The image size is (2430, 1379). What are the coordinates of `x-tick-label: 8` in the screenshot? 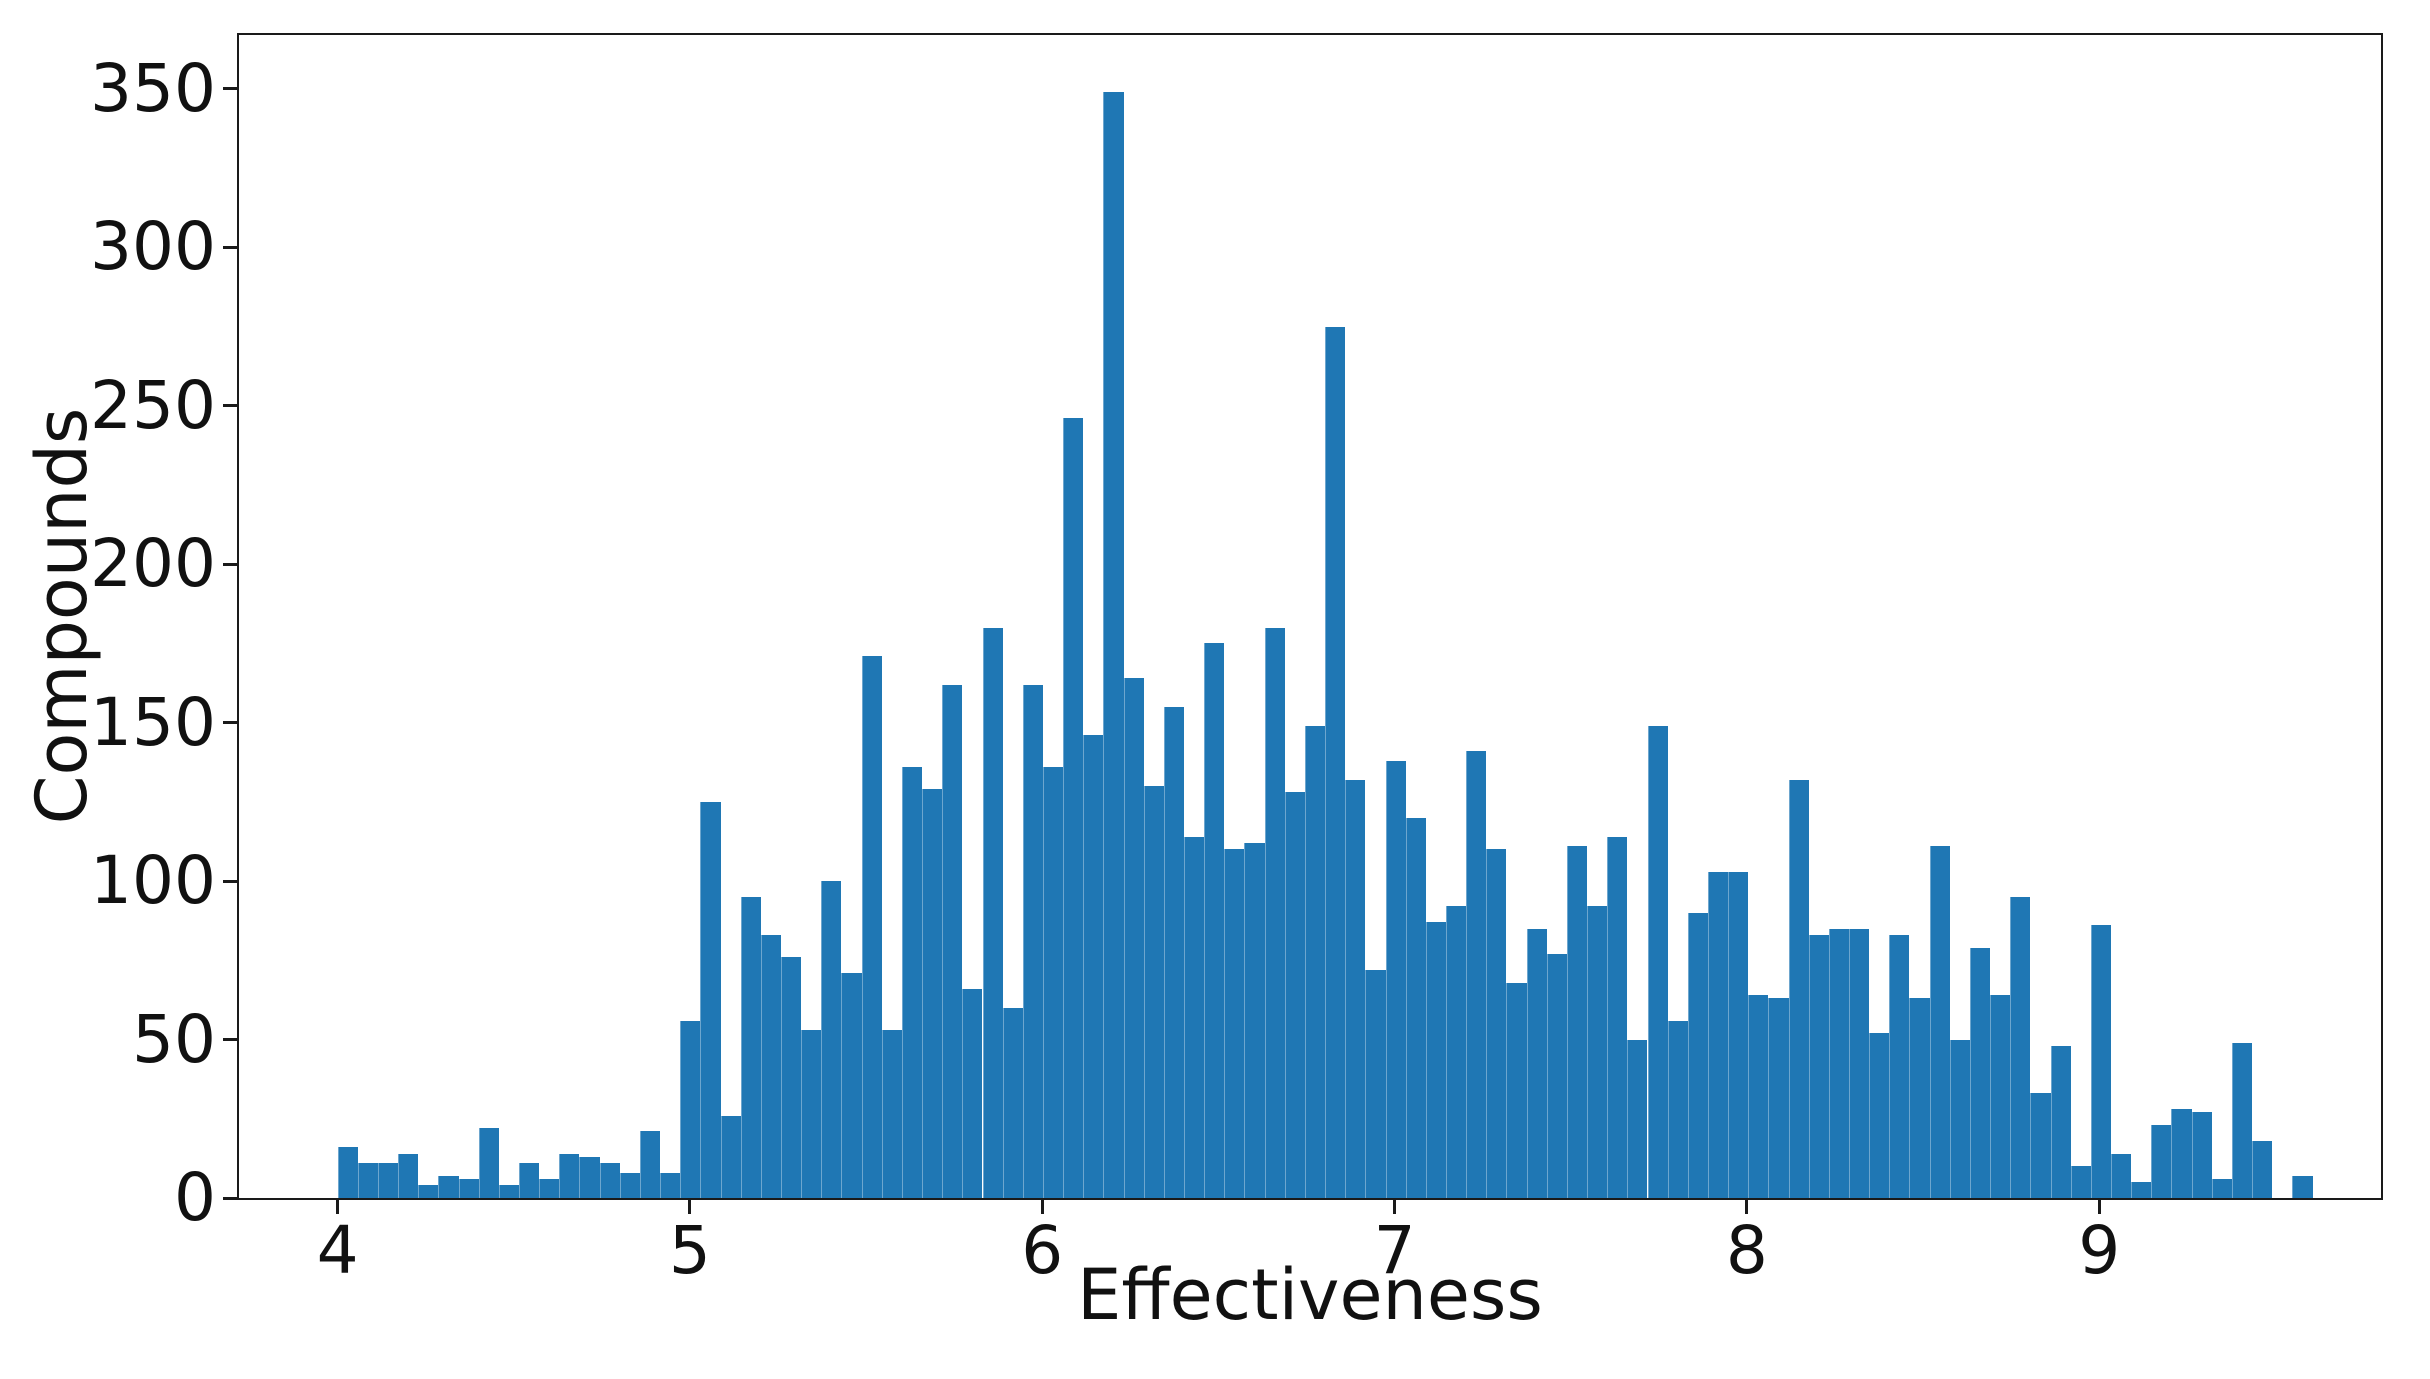 It's located at (1746, 1250).